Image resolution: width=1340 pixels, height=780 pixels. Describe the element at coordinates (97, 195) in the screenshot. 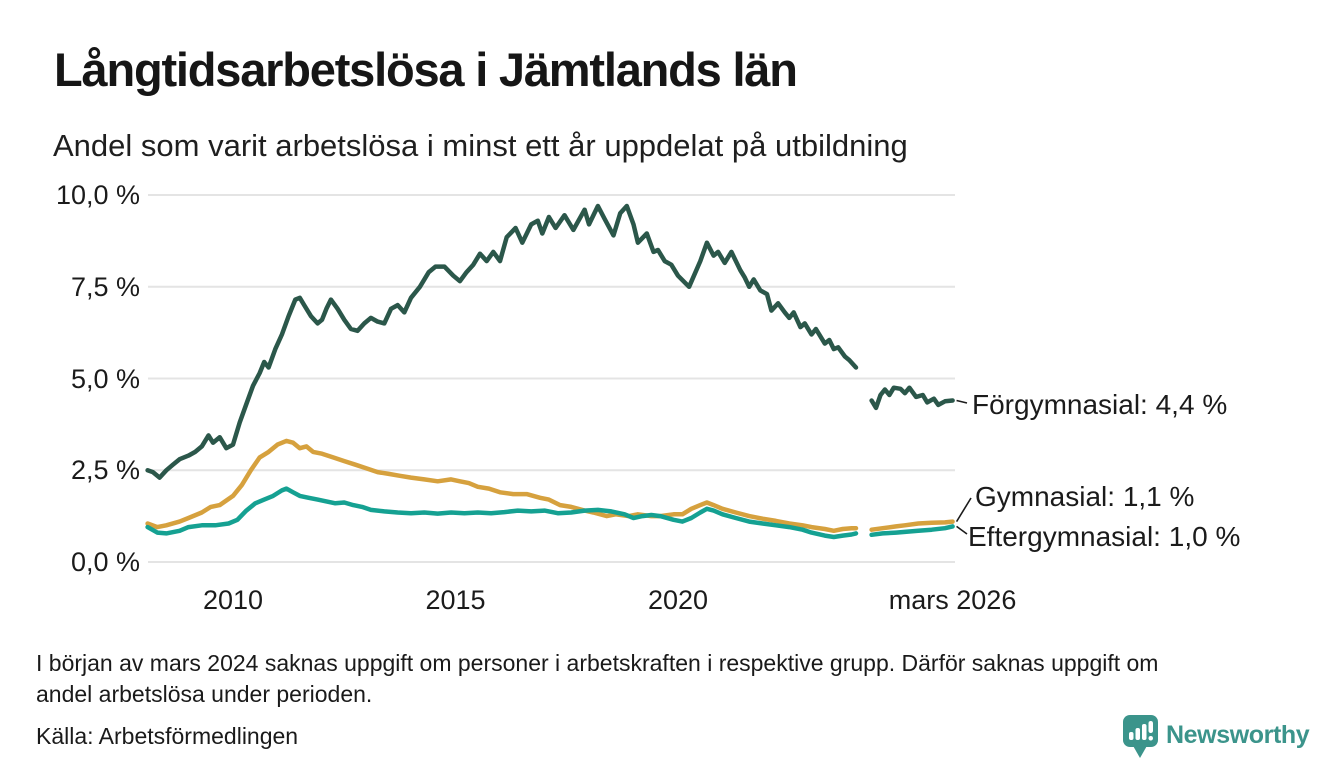

I see `y-axis-tick-label: 10,0 %` at that location.